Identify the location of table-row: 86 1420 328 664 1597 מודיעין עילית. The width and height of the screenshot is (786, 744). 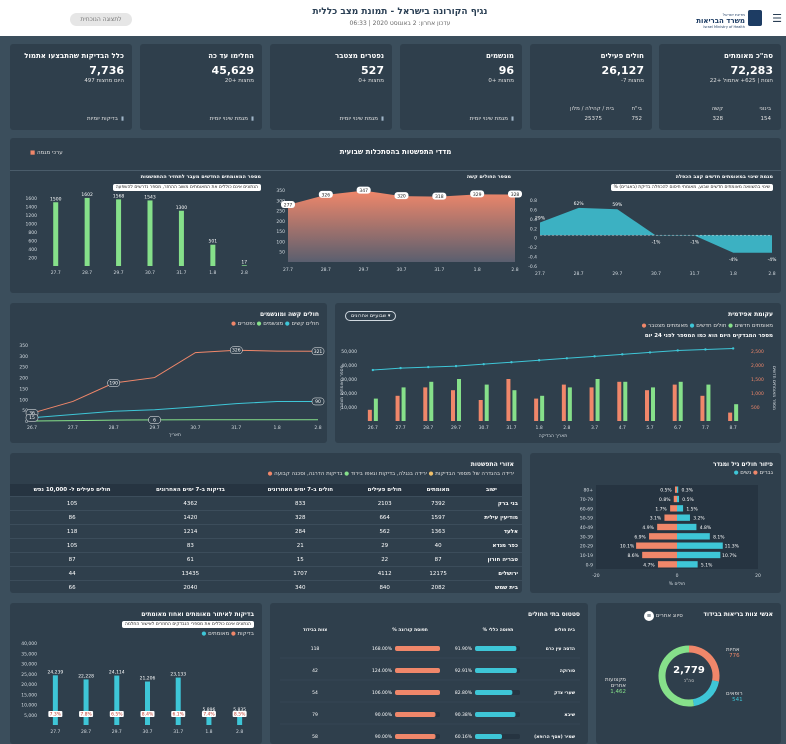
(266, 517).